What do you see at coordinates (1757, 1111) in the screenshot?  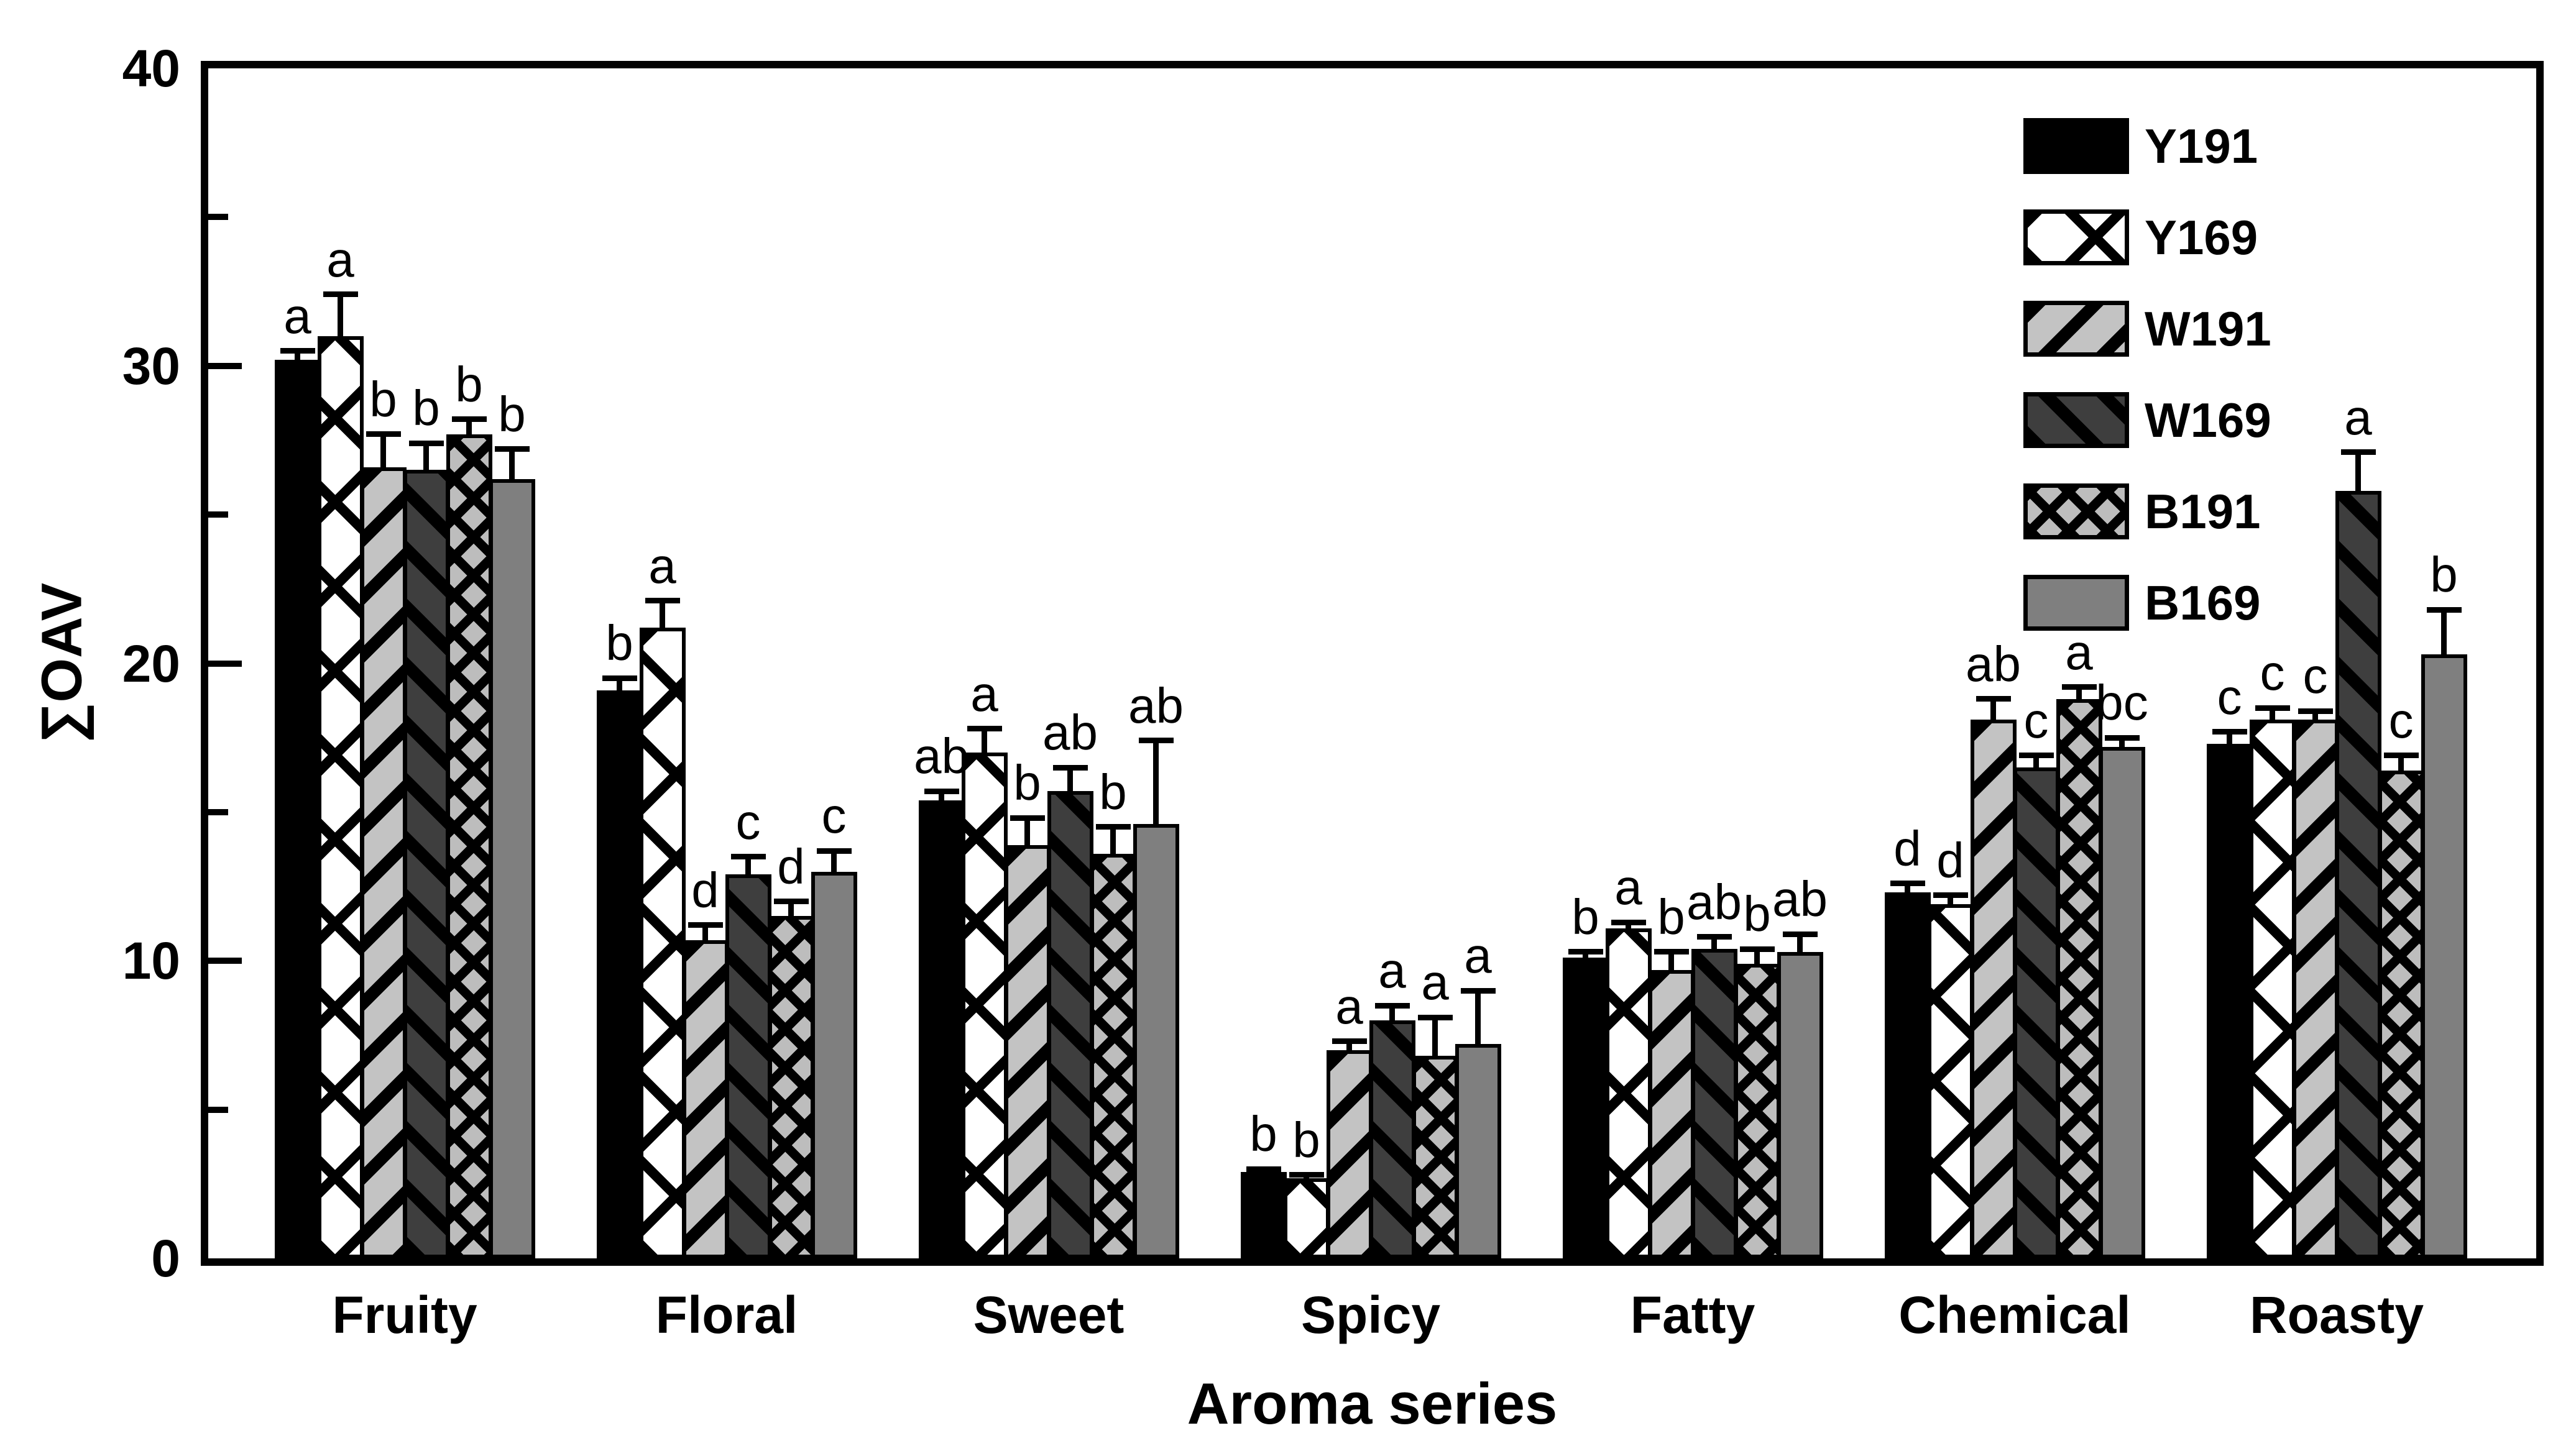 I see `bar-B191-fatty` at bounding box center [1757, 1111].